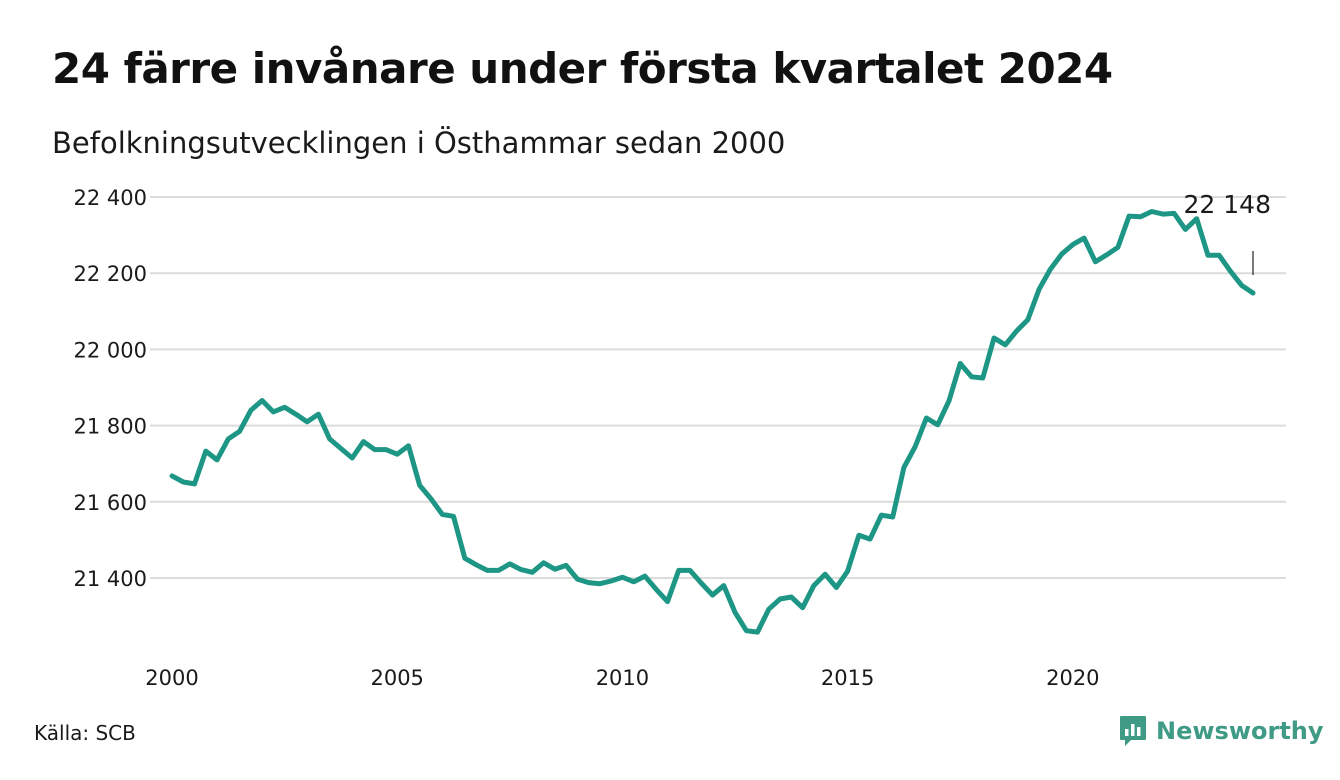 The image size is (1340, 780). What do you see at coordinates (110, 503) in the screenshot?
I see `y-tick-label: 21 600` at bounding box center [110, 503].